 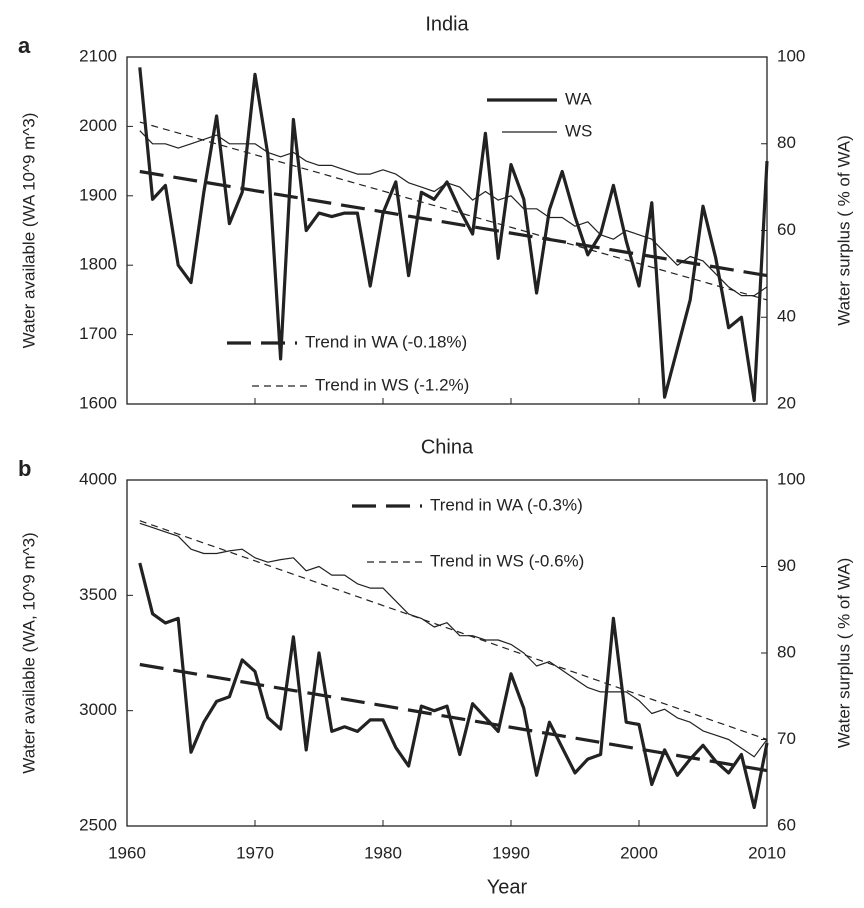 What do you see at coordinates (386, 341) in the screenshot?
I see `legend-label: Trend in WA (-0.18%)` at bounding box center [386, 341].